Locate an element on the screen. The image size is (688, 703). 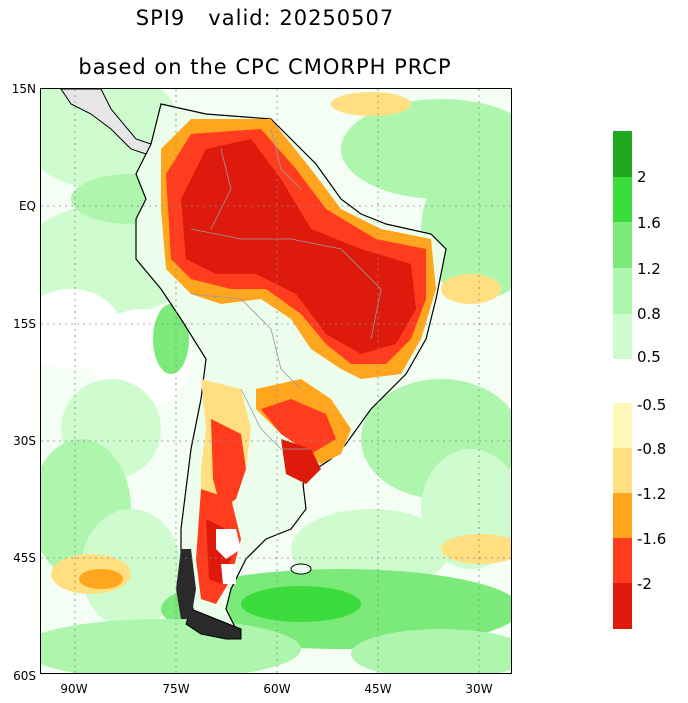
central-america-land is located at coordinates (106, 122).